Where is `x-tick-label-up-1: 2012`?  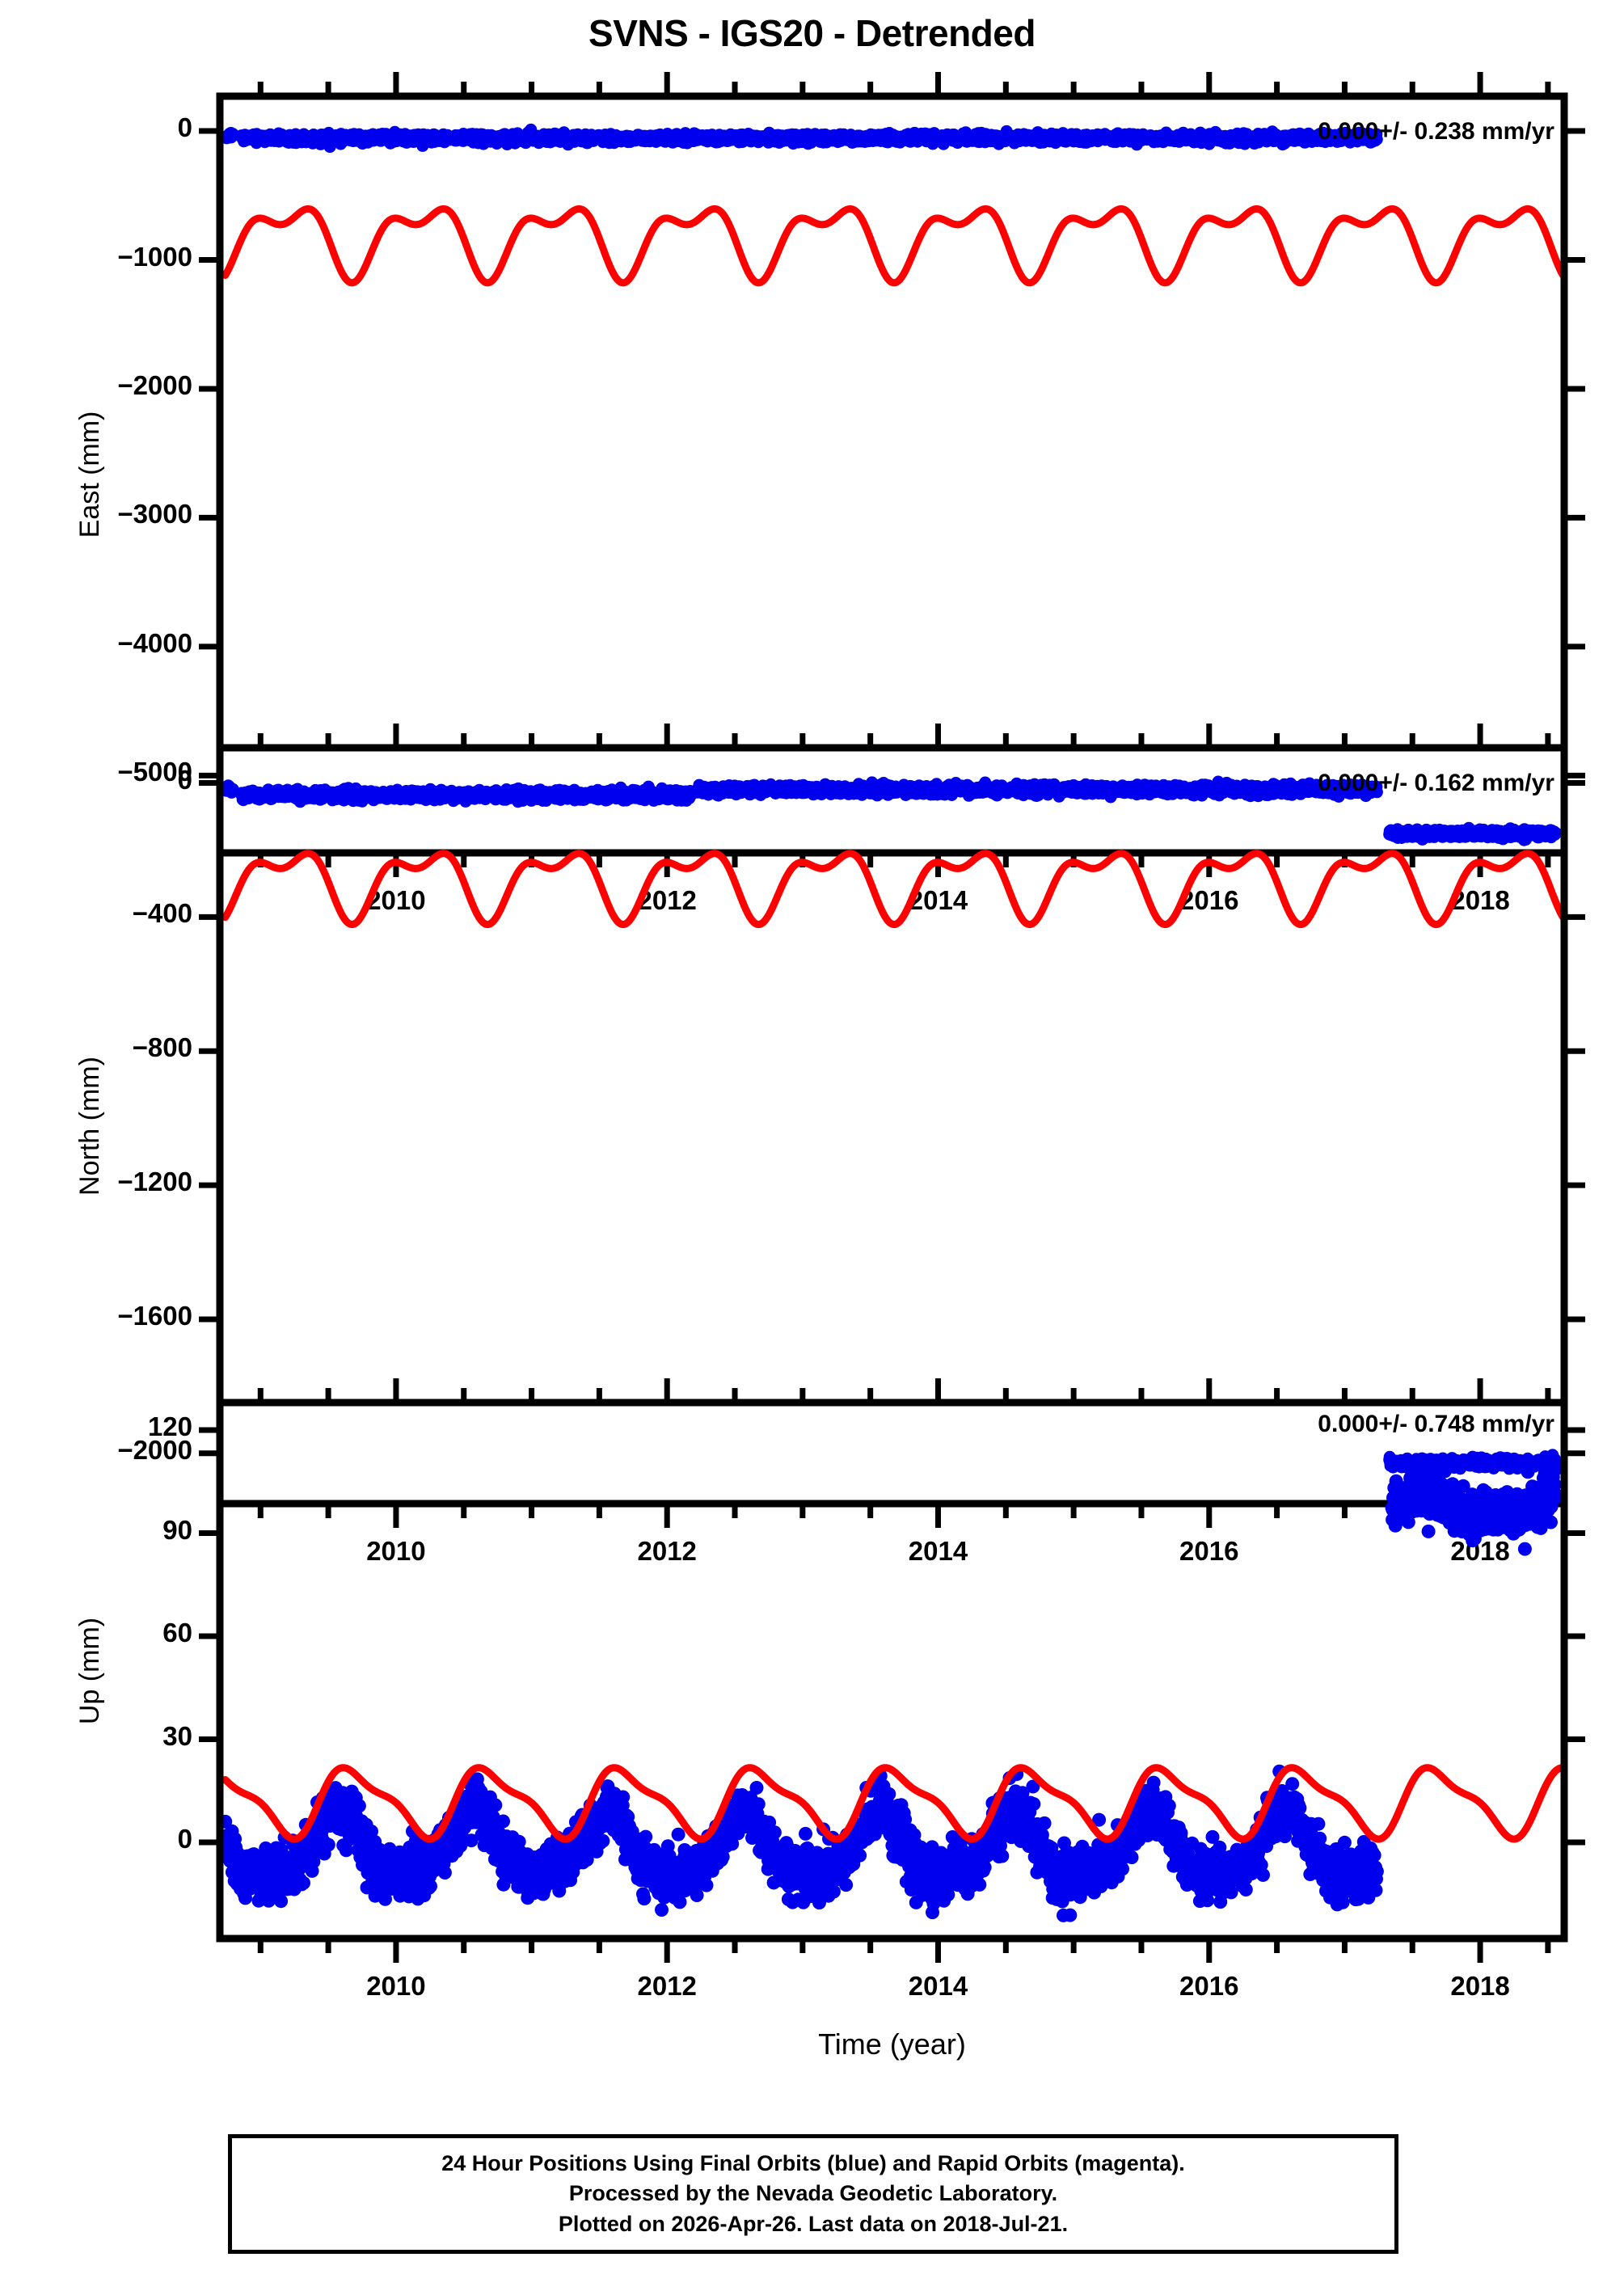
x-tick-label-up-1: 2012 is located at coordinates (667, 1986).